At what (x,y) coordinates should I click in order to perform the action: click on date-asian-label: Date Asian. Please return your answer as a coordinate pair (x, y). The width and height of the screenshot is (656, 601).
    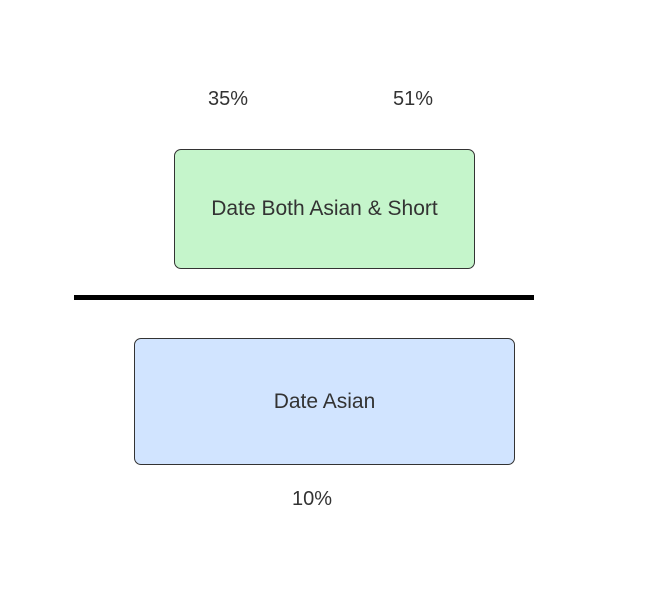
    Looking at the image, I should click on (324, 401).